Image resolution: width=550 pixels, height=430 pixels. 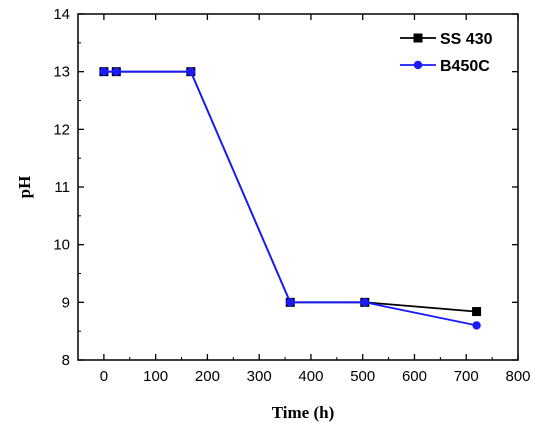 I want to click on legend-label: B450C, so click(x=465, y=66).